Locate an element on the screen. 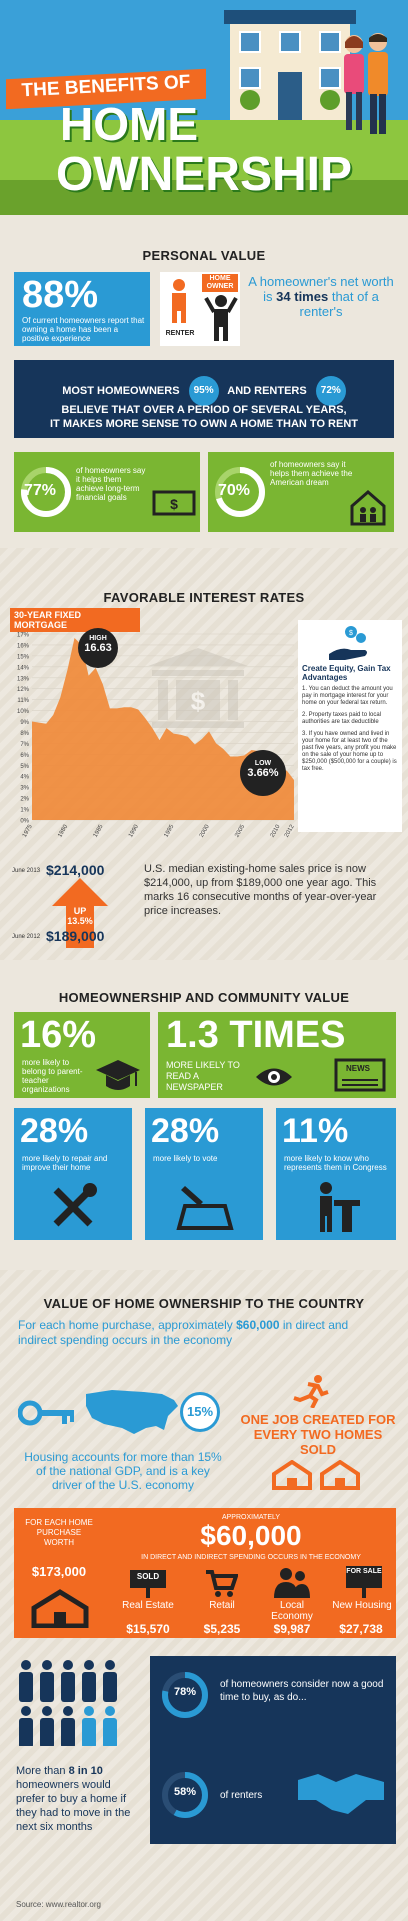 The image size is (408, 1921). community-vote-box: 28% more likely to vote is located at coordinates (204, 1174).